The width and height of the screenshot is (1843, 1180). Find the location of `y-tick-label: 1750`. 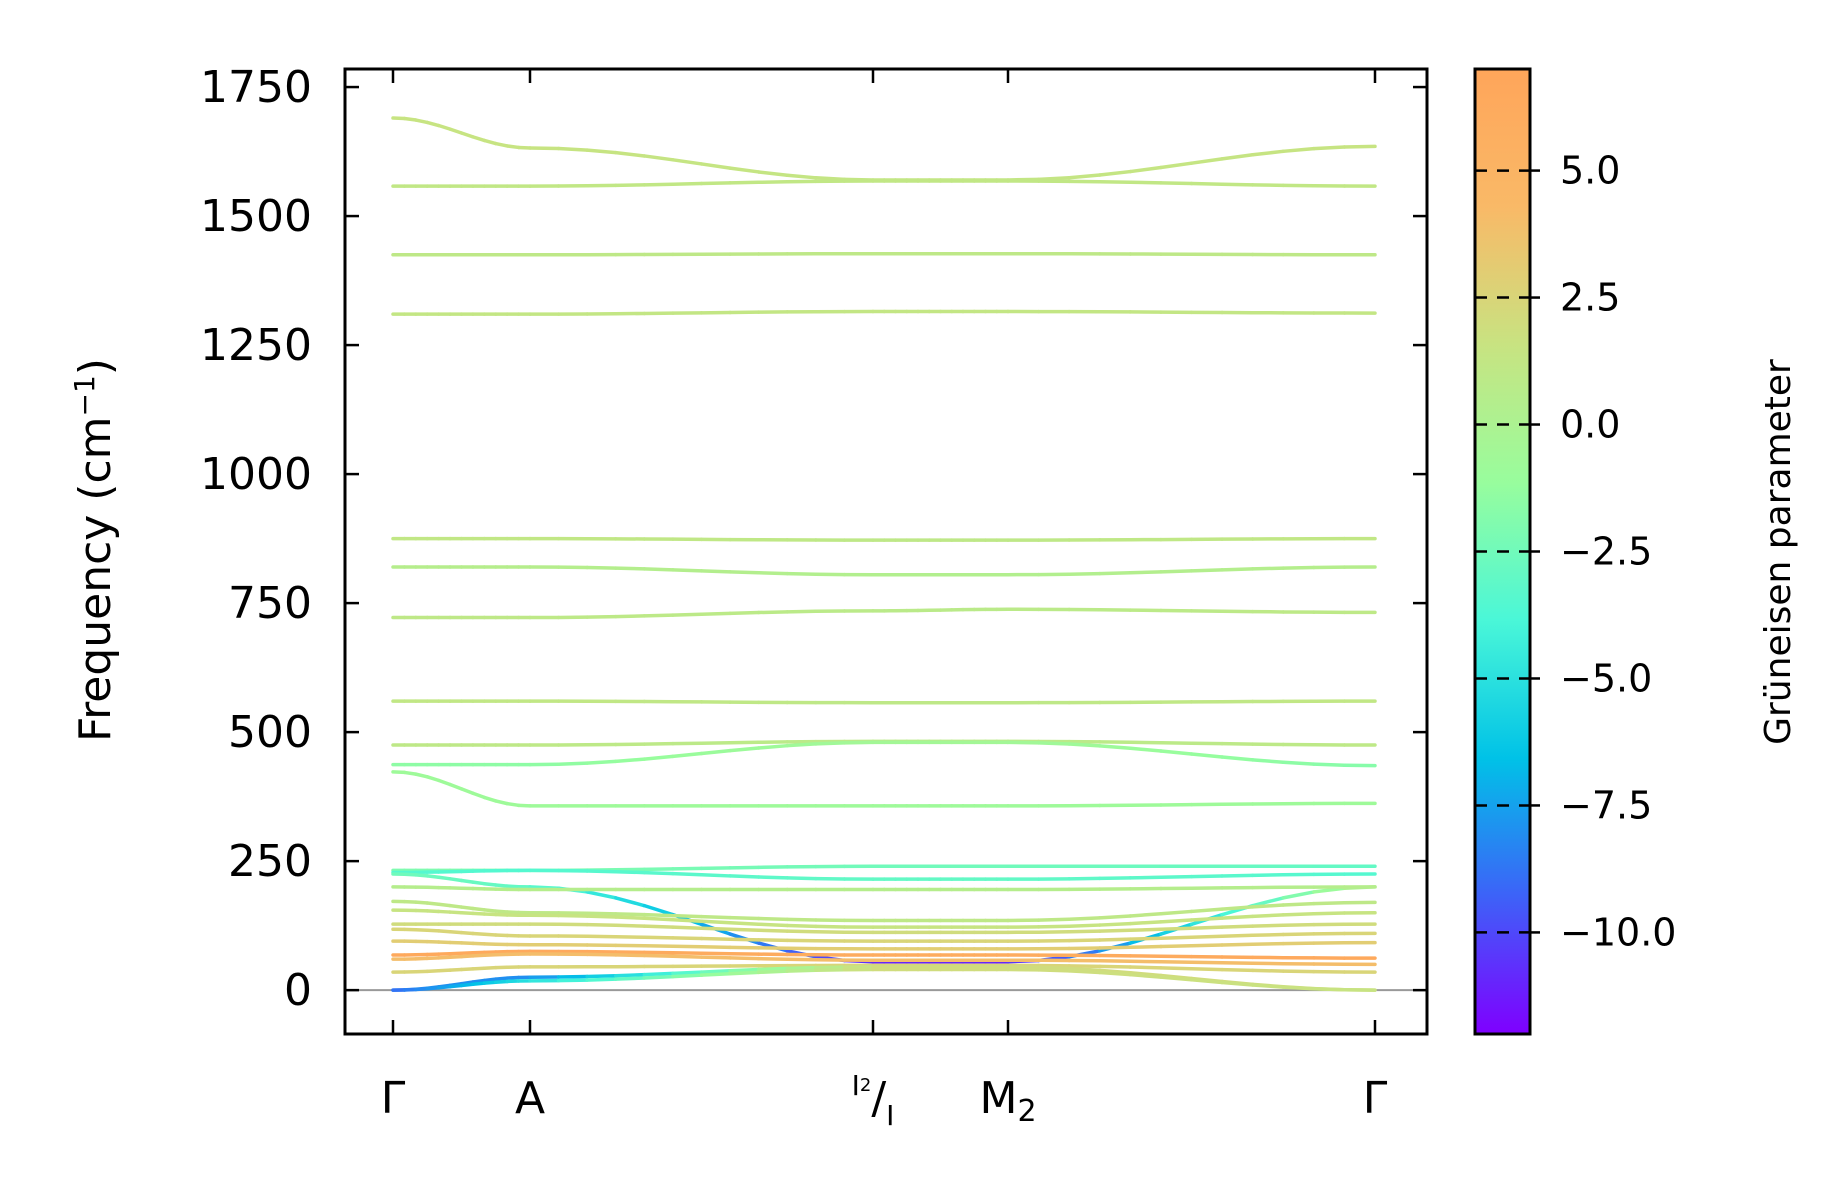

y-tick-label: 1750 is located at coordinates (256, 87).